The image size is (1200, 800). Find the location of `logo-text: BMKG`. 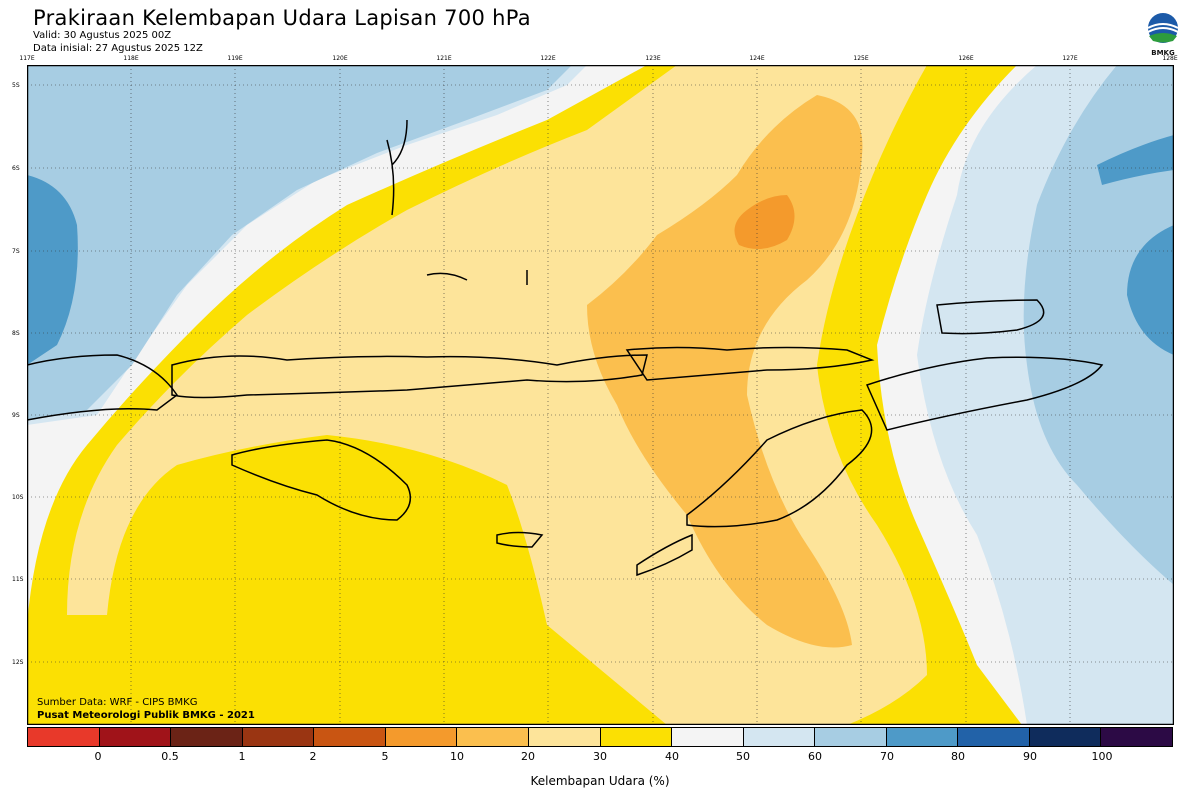

logo-text: BMKG is located at coordinates (1163, 53).